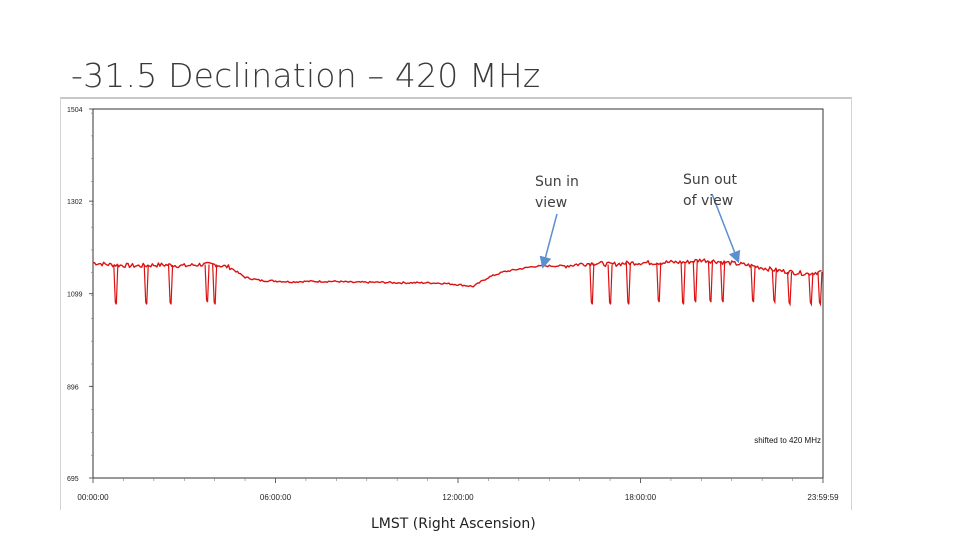 Image resolution: width=960 pixels, height=540 pixels. What do you see at coordinates (93, 497) in the screenshot?
I see `x-tick-label: 00:00:00` at bounding box center [93, 497].